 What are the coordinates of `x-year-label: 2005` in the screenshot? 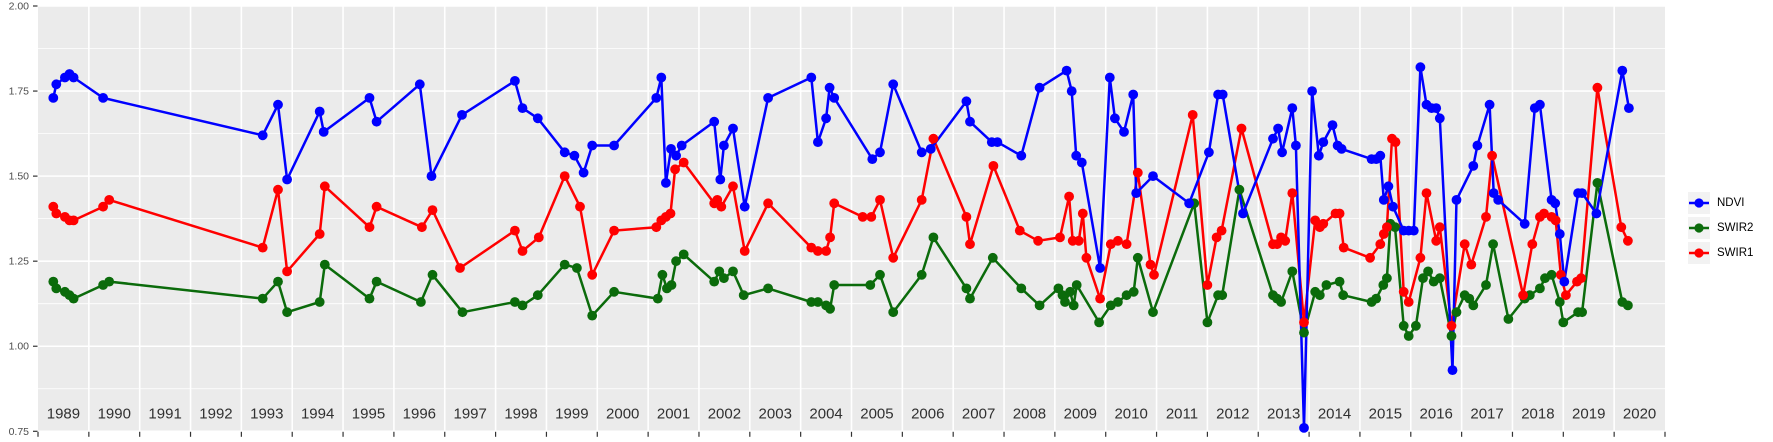 It's located at (876, 413).